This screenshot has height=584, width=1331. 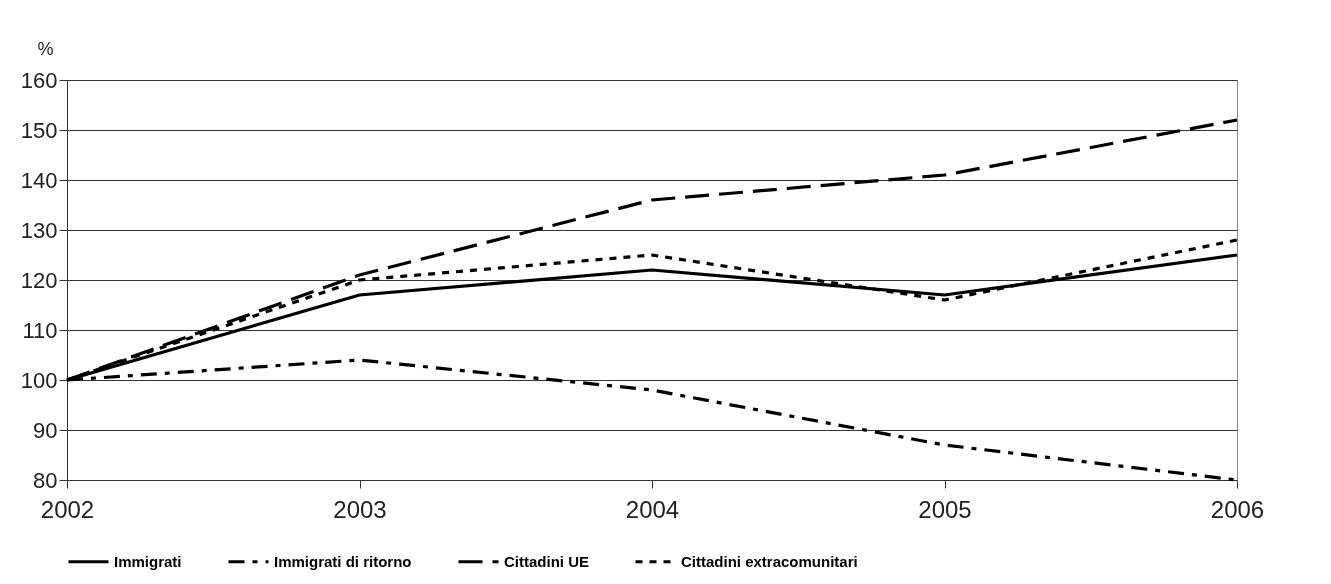 What do you see at coordinates (1237, 509) in the screenshot?
I see `x-tick-label: 2006` at bounding box center [1237, 509].